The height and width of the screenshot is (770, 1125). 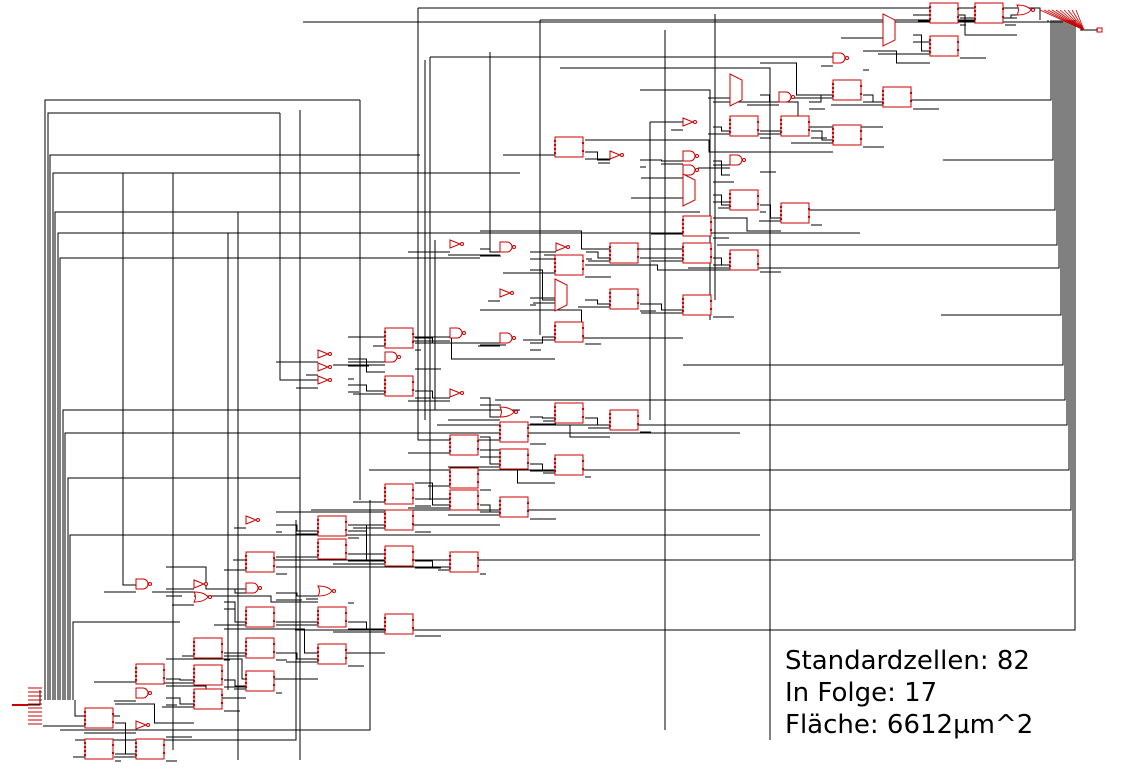 What do you see at coordinates (861, 693) in the screenshot?
I see `depth-label: In Folge: 17` at bounding box center [861, 693].